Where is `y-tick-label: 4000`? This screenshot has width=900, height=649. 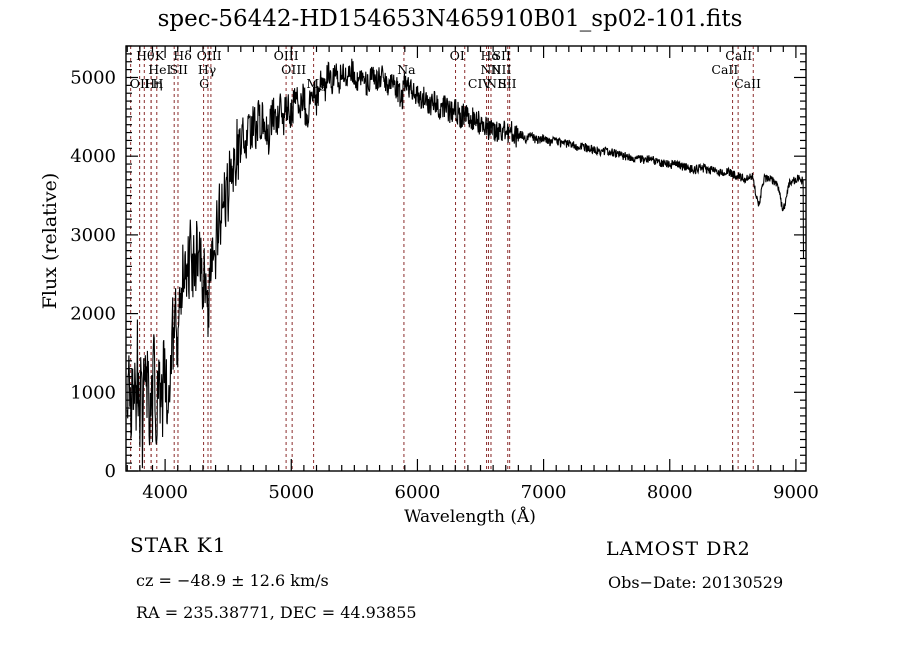
y-tick-label: 4000 is located at coordinates (93, 156).